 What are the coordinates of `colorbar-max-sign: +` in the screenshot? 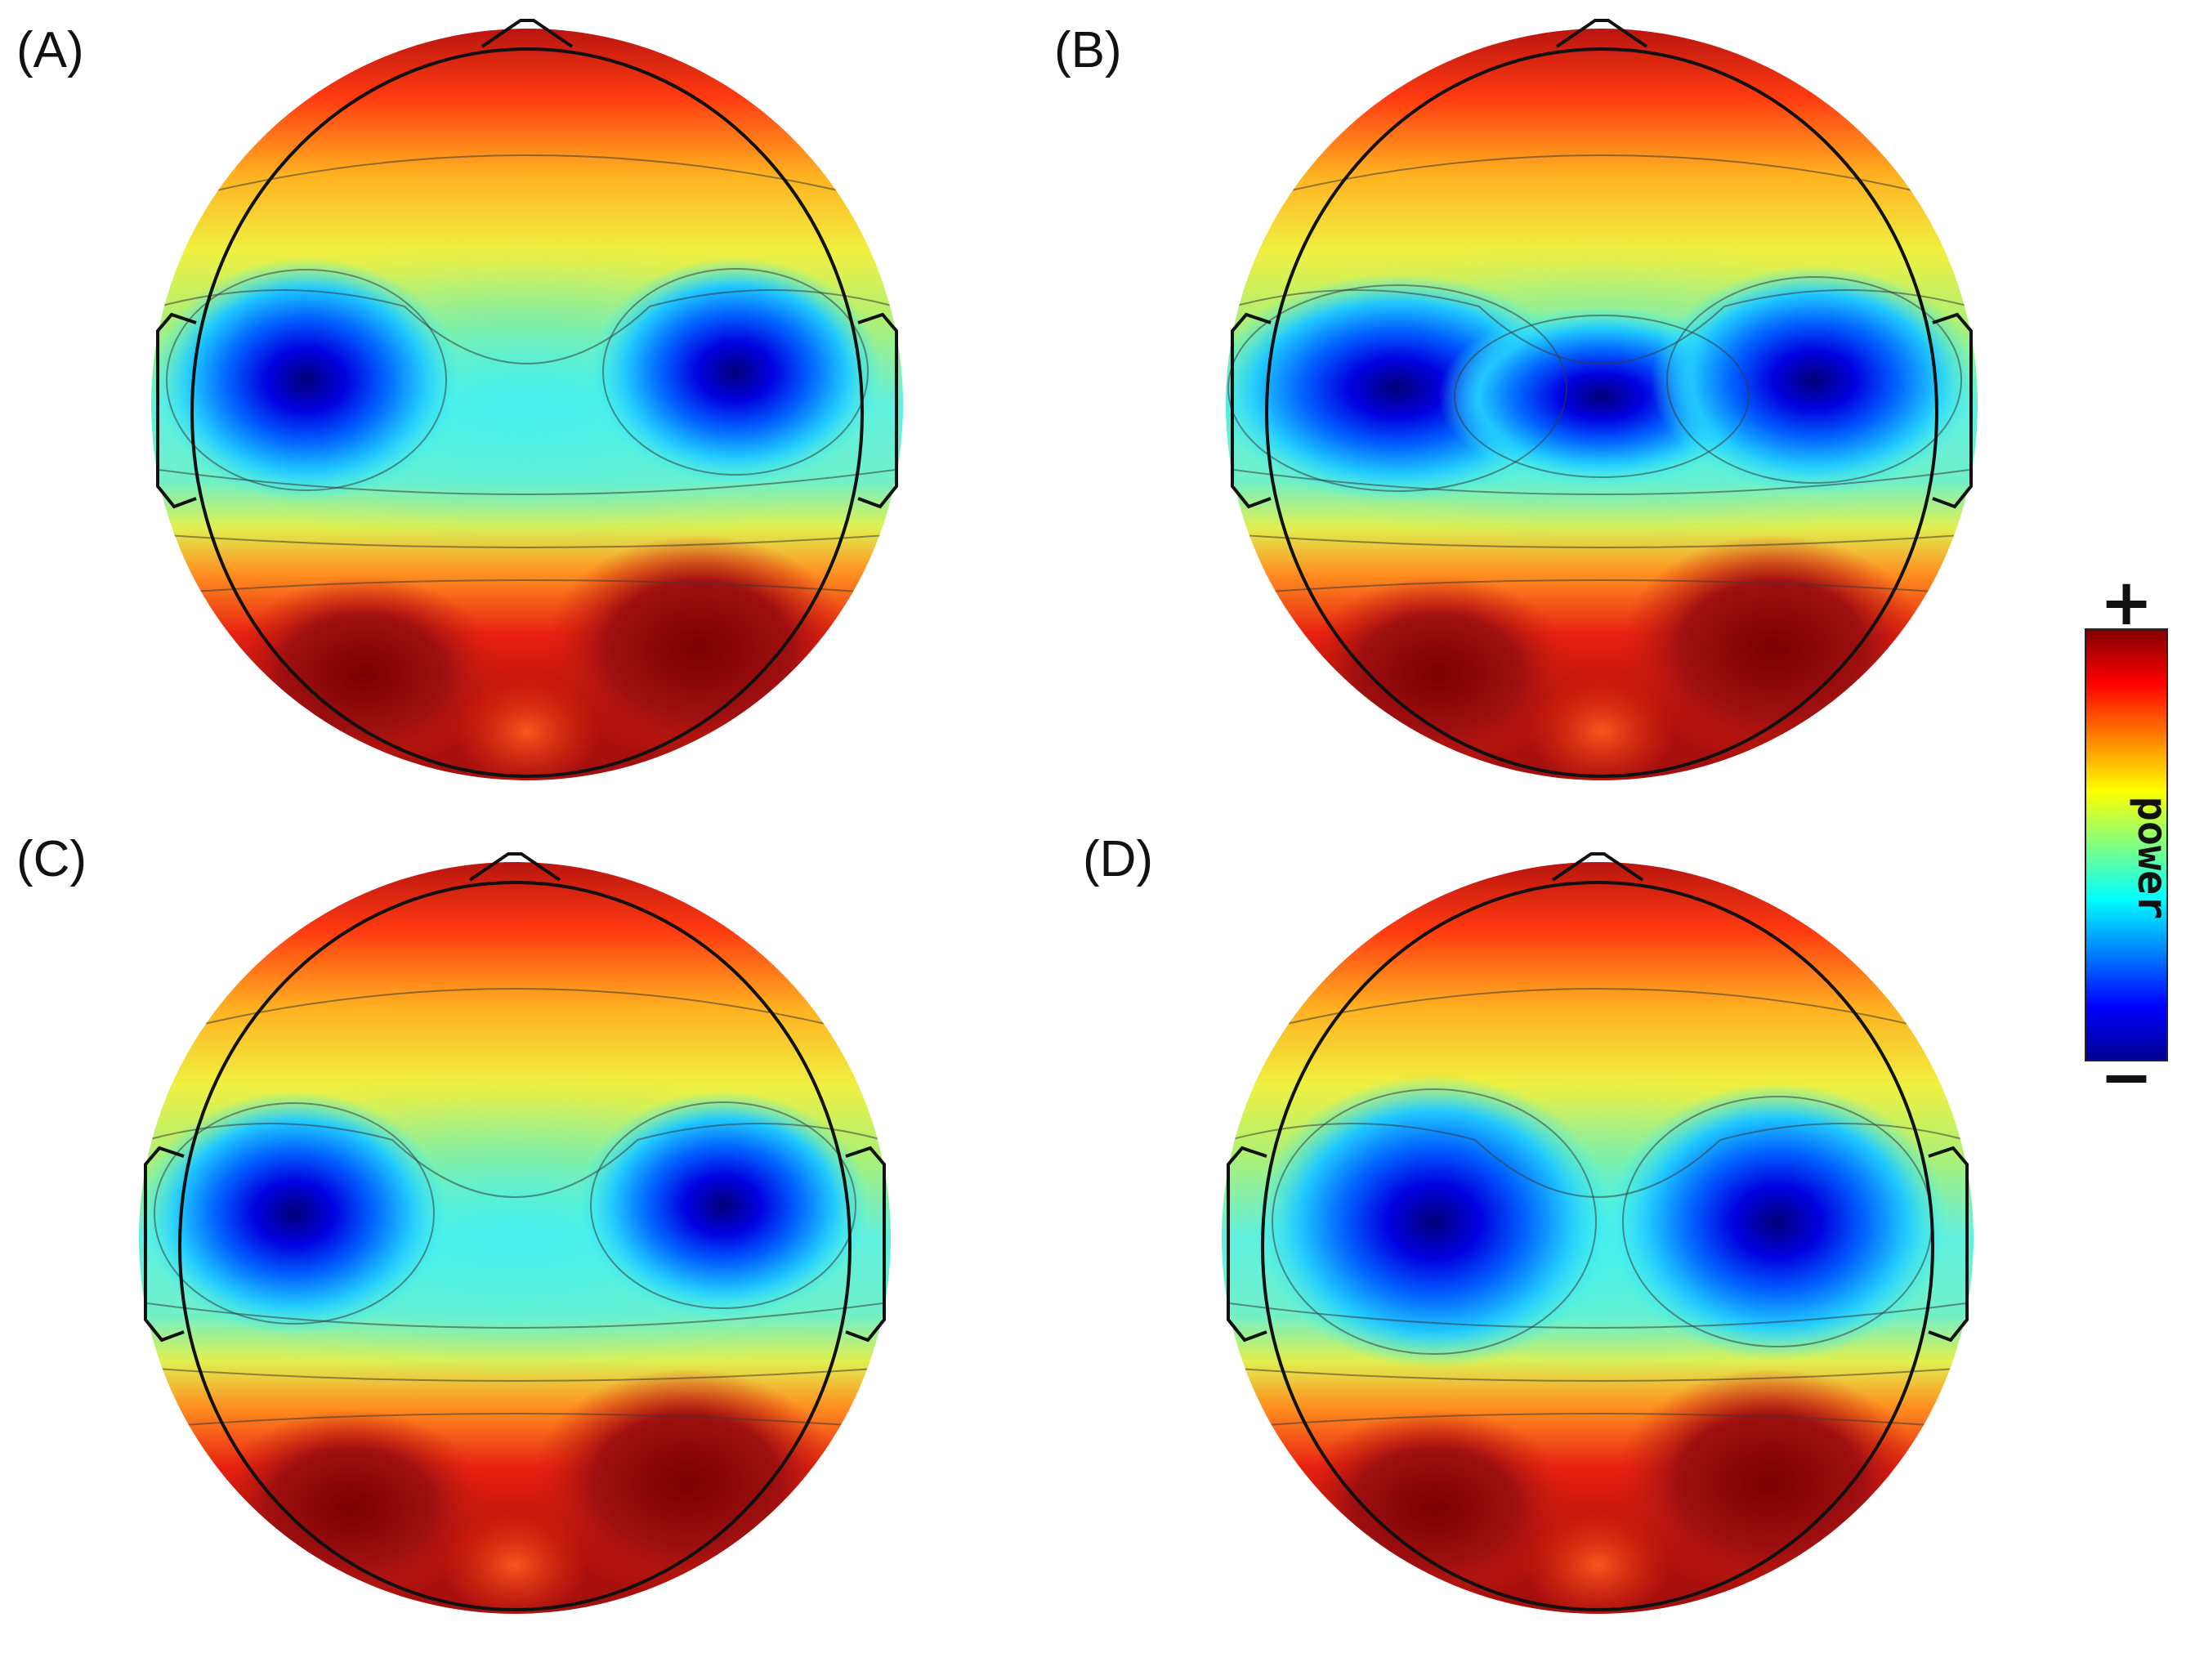 It's located at (2125, 603).